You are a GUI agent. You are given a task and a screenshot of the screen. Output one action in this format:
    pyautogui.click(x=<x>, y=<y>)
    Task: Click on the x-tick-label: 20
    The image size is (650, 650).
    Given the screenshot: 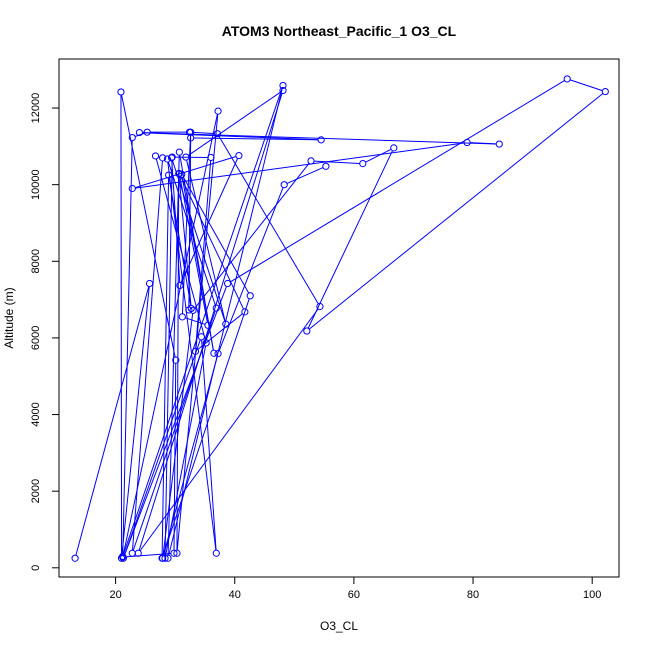 What is the action you would take?
    pyautogui.click(x=115, y=595)
    